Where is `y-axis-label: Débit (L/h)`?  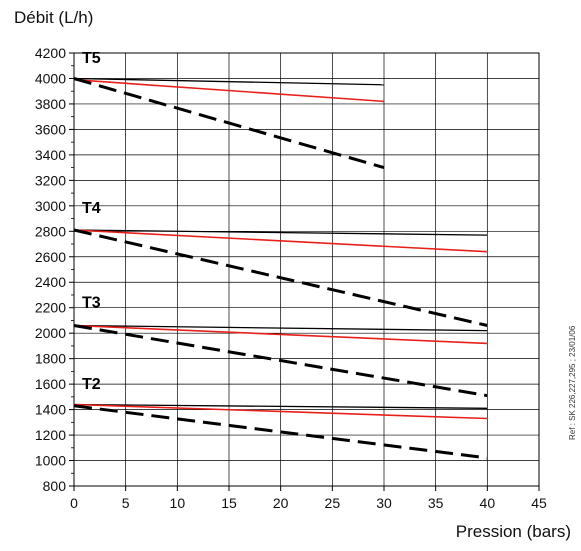
y-axis-label: Débit (L/h) is located at coordinates (54, 17).